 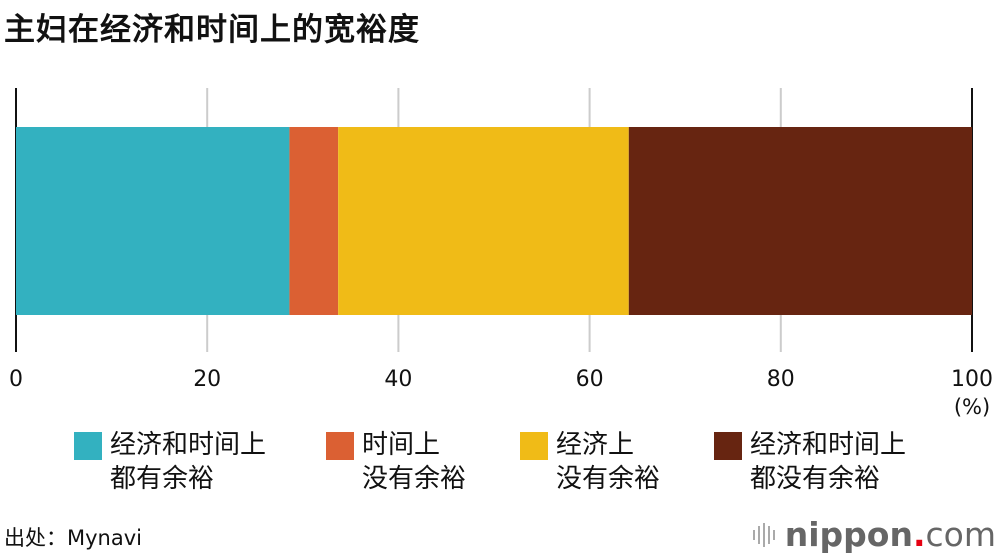 I want to click on legend-item: 经济和时间上 都没有余裕, so click(x=810, y=462).